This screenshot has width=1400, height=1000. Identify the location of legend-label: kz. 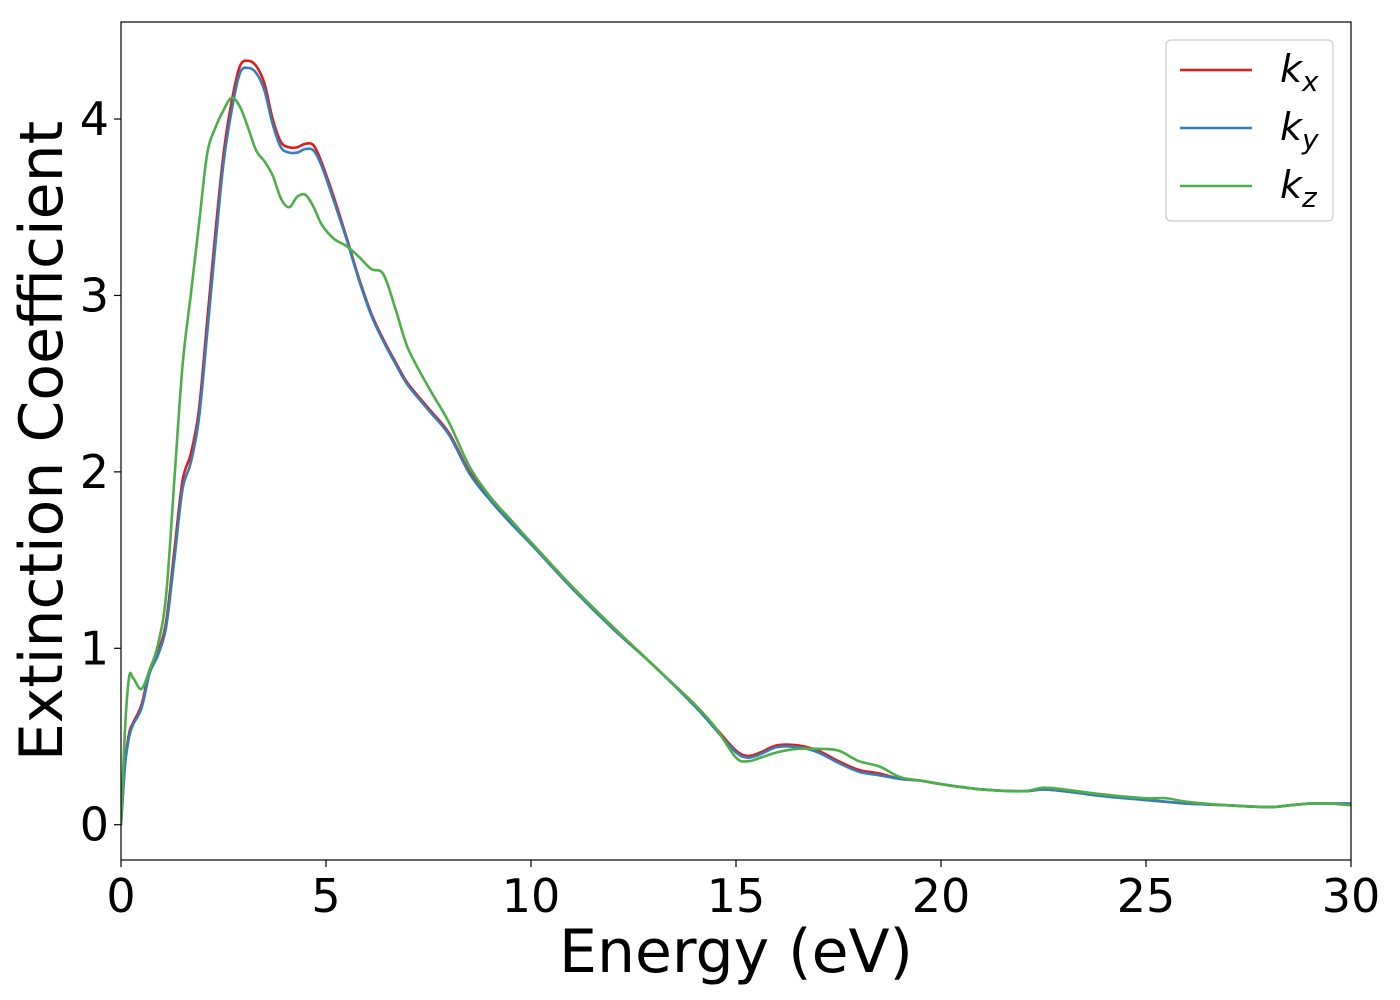
(1299, 188).